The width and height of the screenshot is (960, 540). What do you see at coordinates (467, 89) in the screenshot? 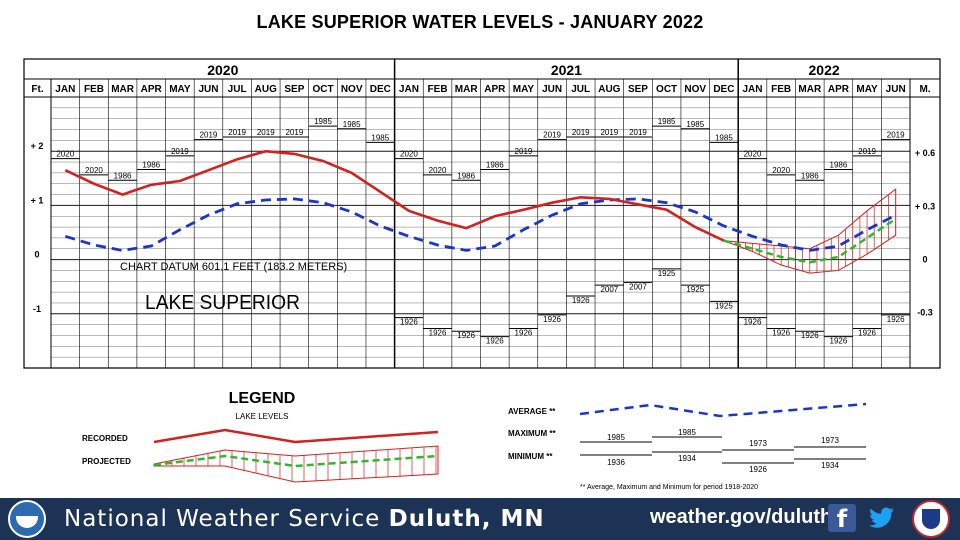
I see `month-label: MAR` at bounding box center [467, 89].